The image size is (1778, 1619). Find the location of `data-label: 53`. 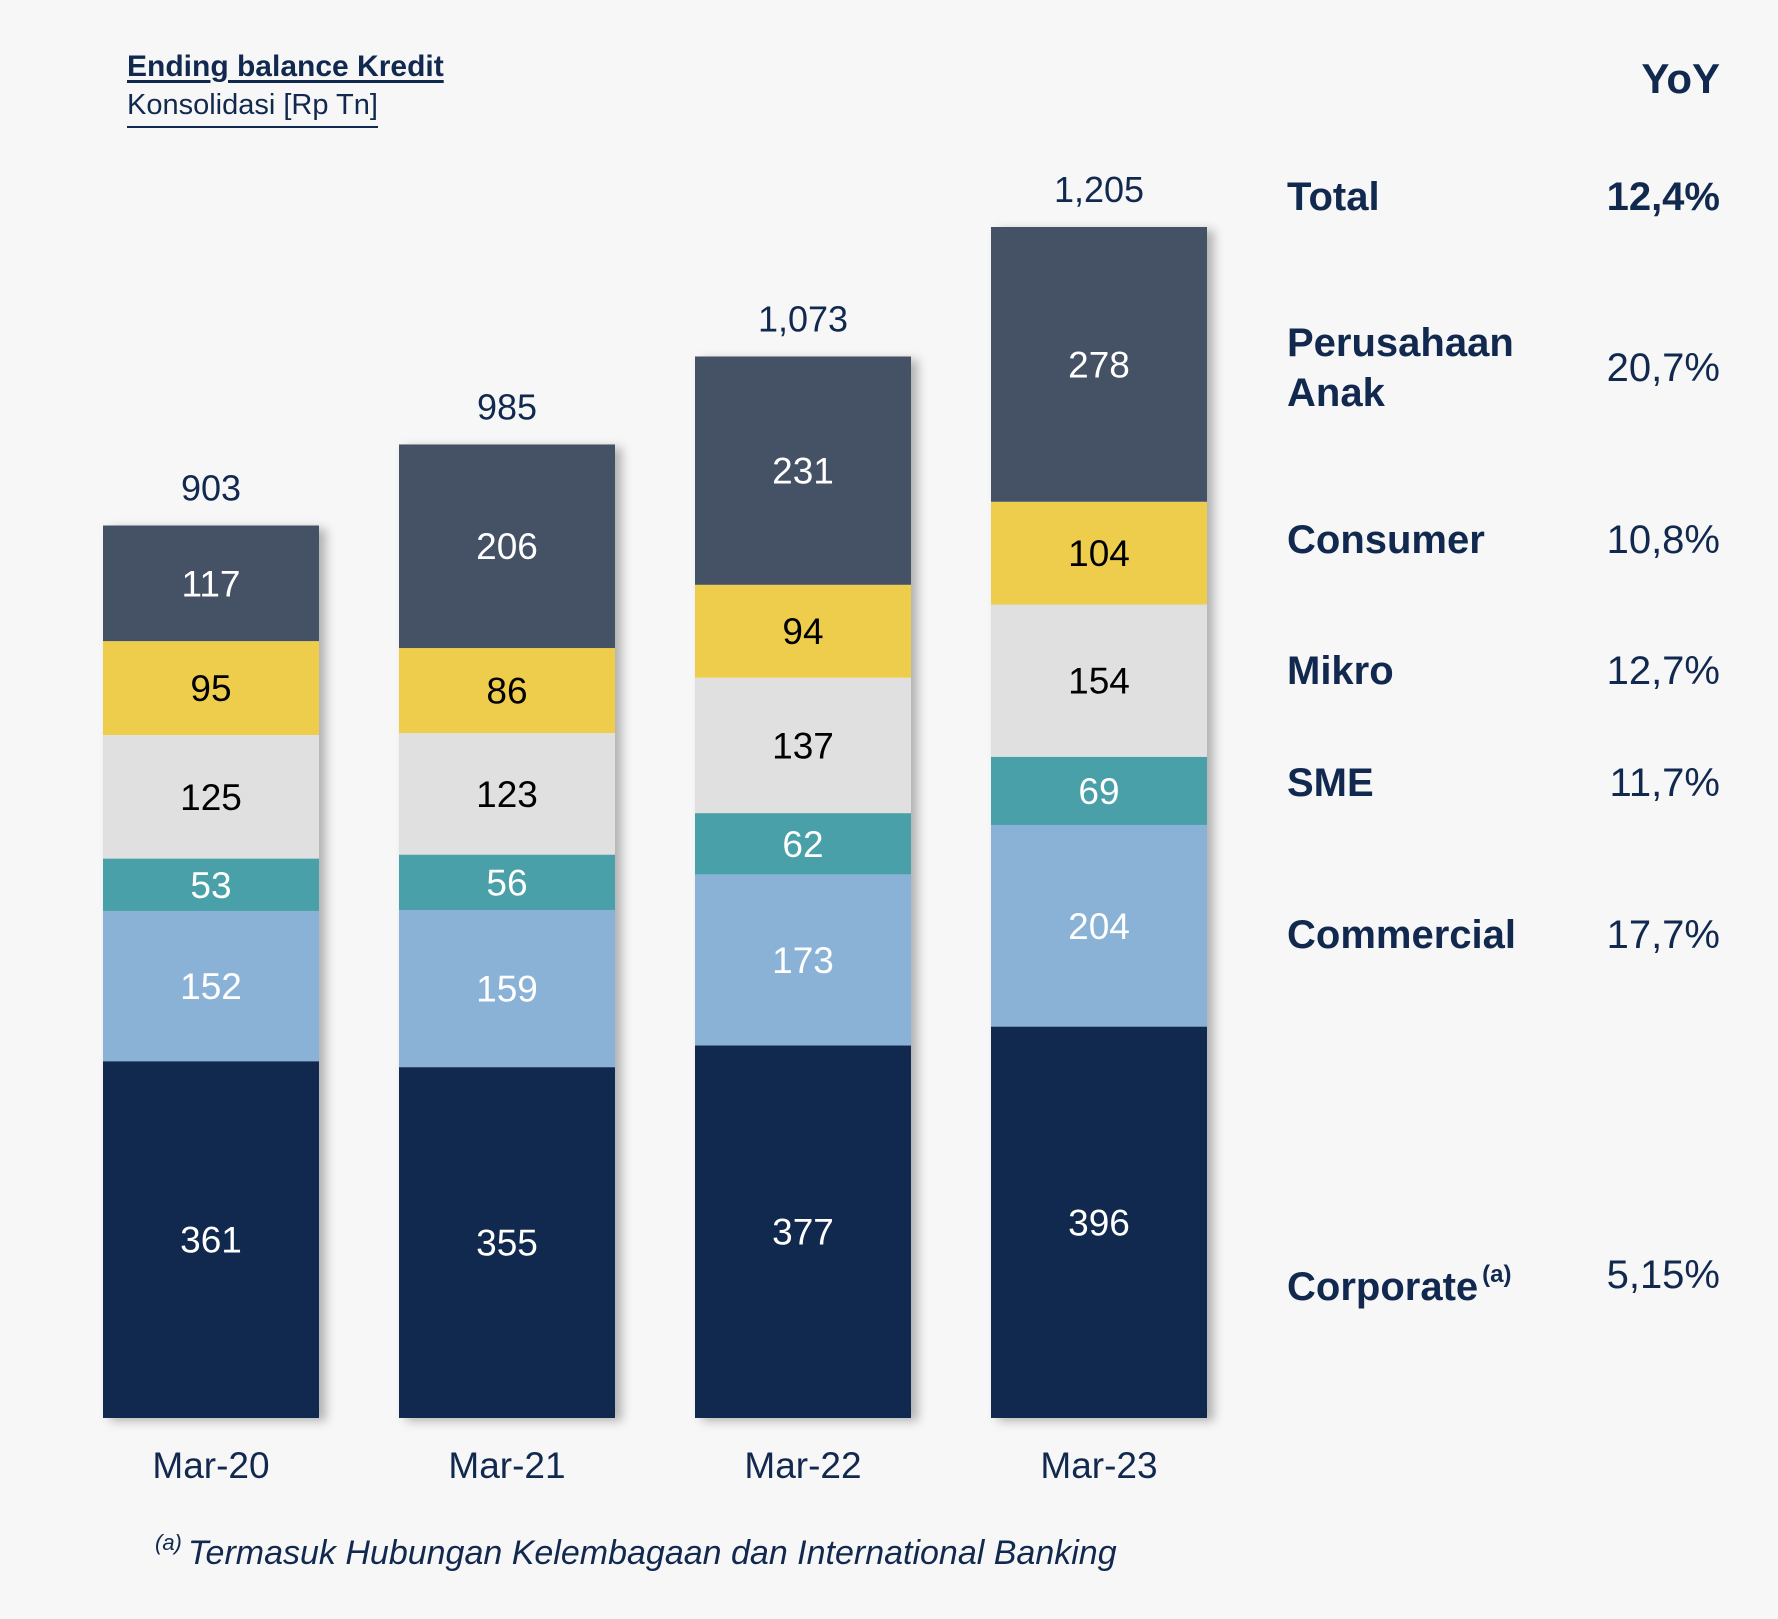

data-label: 53 is located at coordinates (210, 885).